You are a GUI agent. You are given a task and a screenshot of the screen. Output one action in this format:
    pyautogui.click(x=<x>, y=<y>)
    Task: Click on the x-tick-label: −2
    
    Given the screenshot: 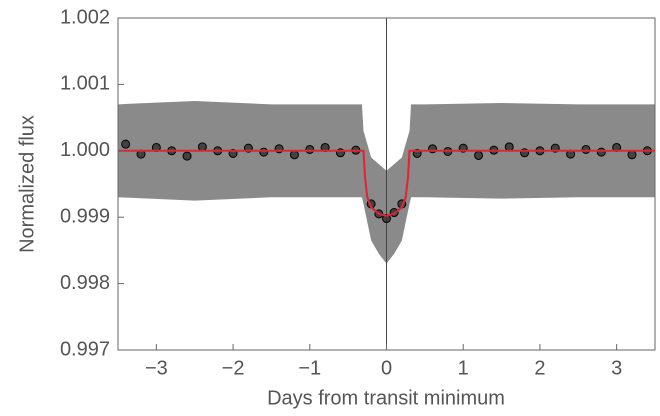 What is the action you would take?
    pyautogui.click(x=233, y=368)
    